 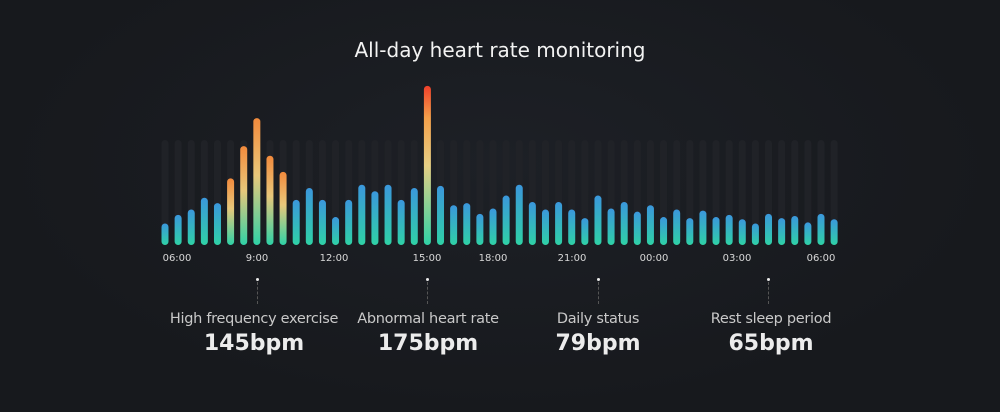 I want to click on annotation-daily-status: Daily status 79bpm, so click(x=598, y=333).